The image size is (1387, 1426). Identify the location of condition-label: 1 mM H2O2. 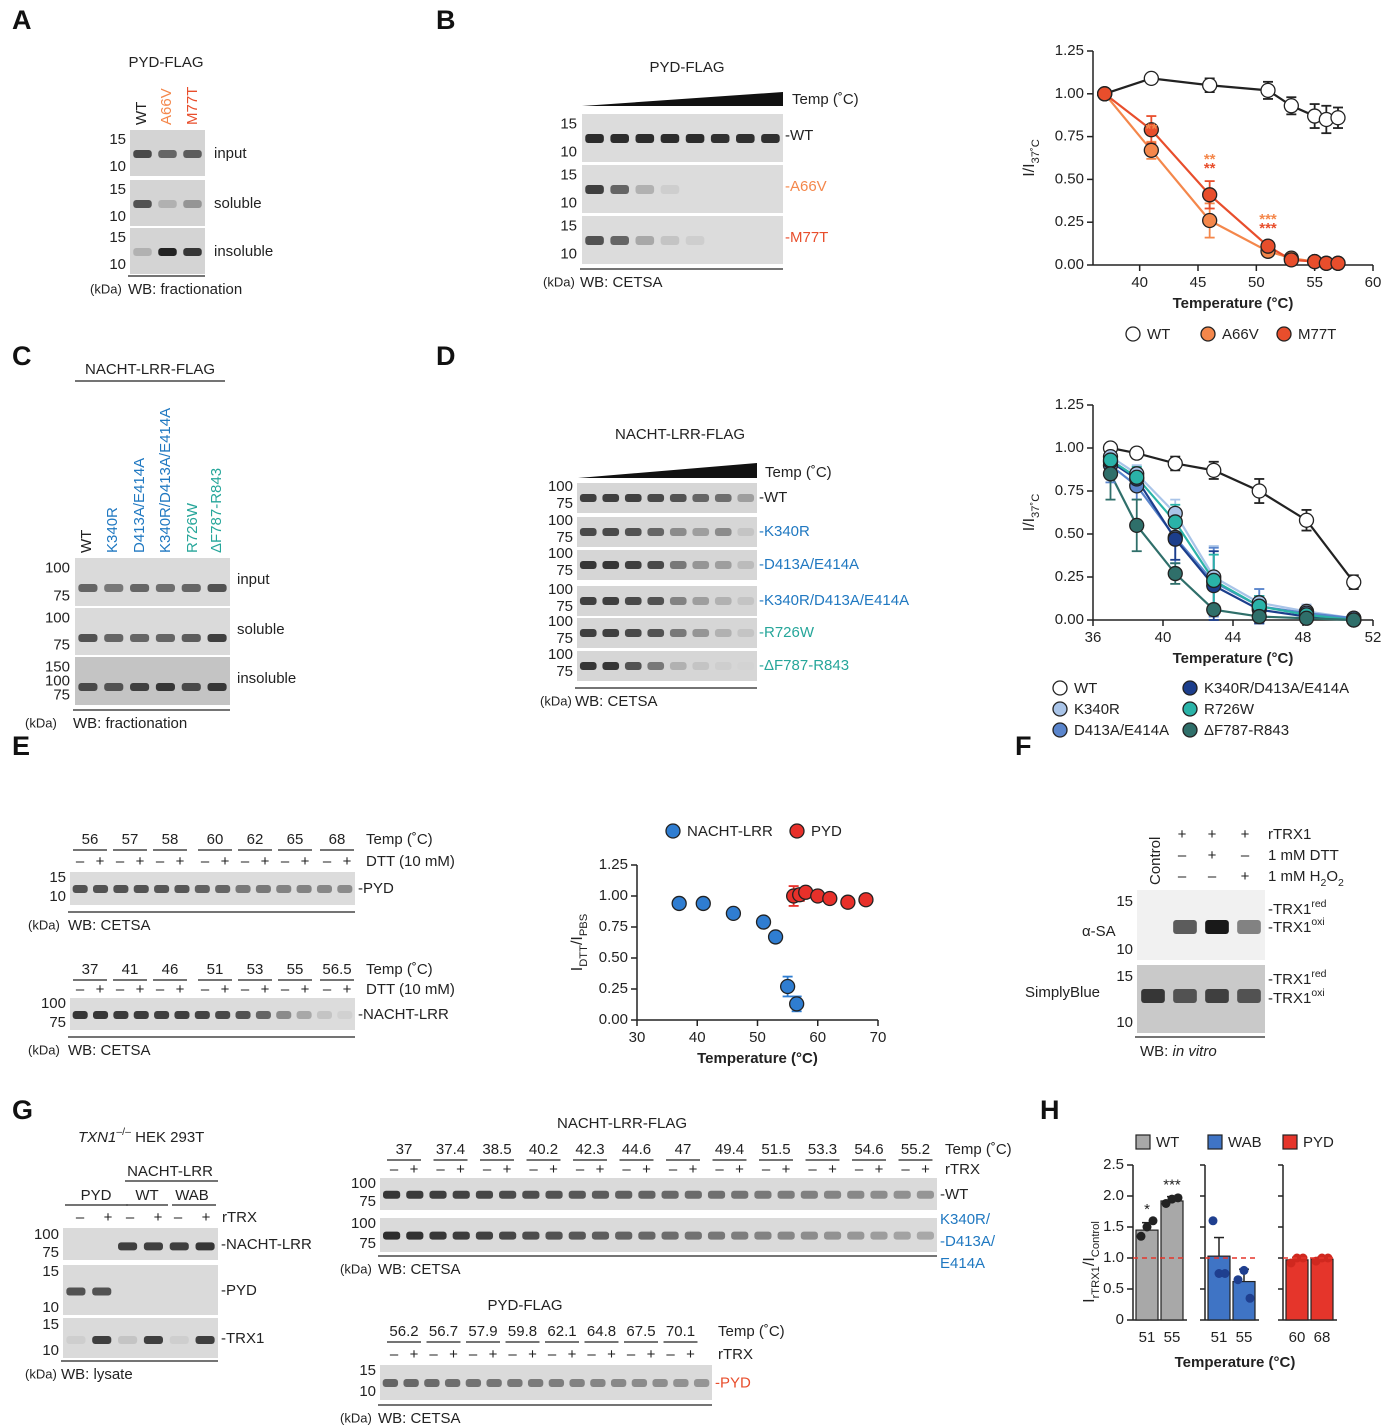
(1306, 878).